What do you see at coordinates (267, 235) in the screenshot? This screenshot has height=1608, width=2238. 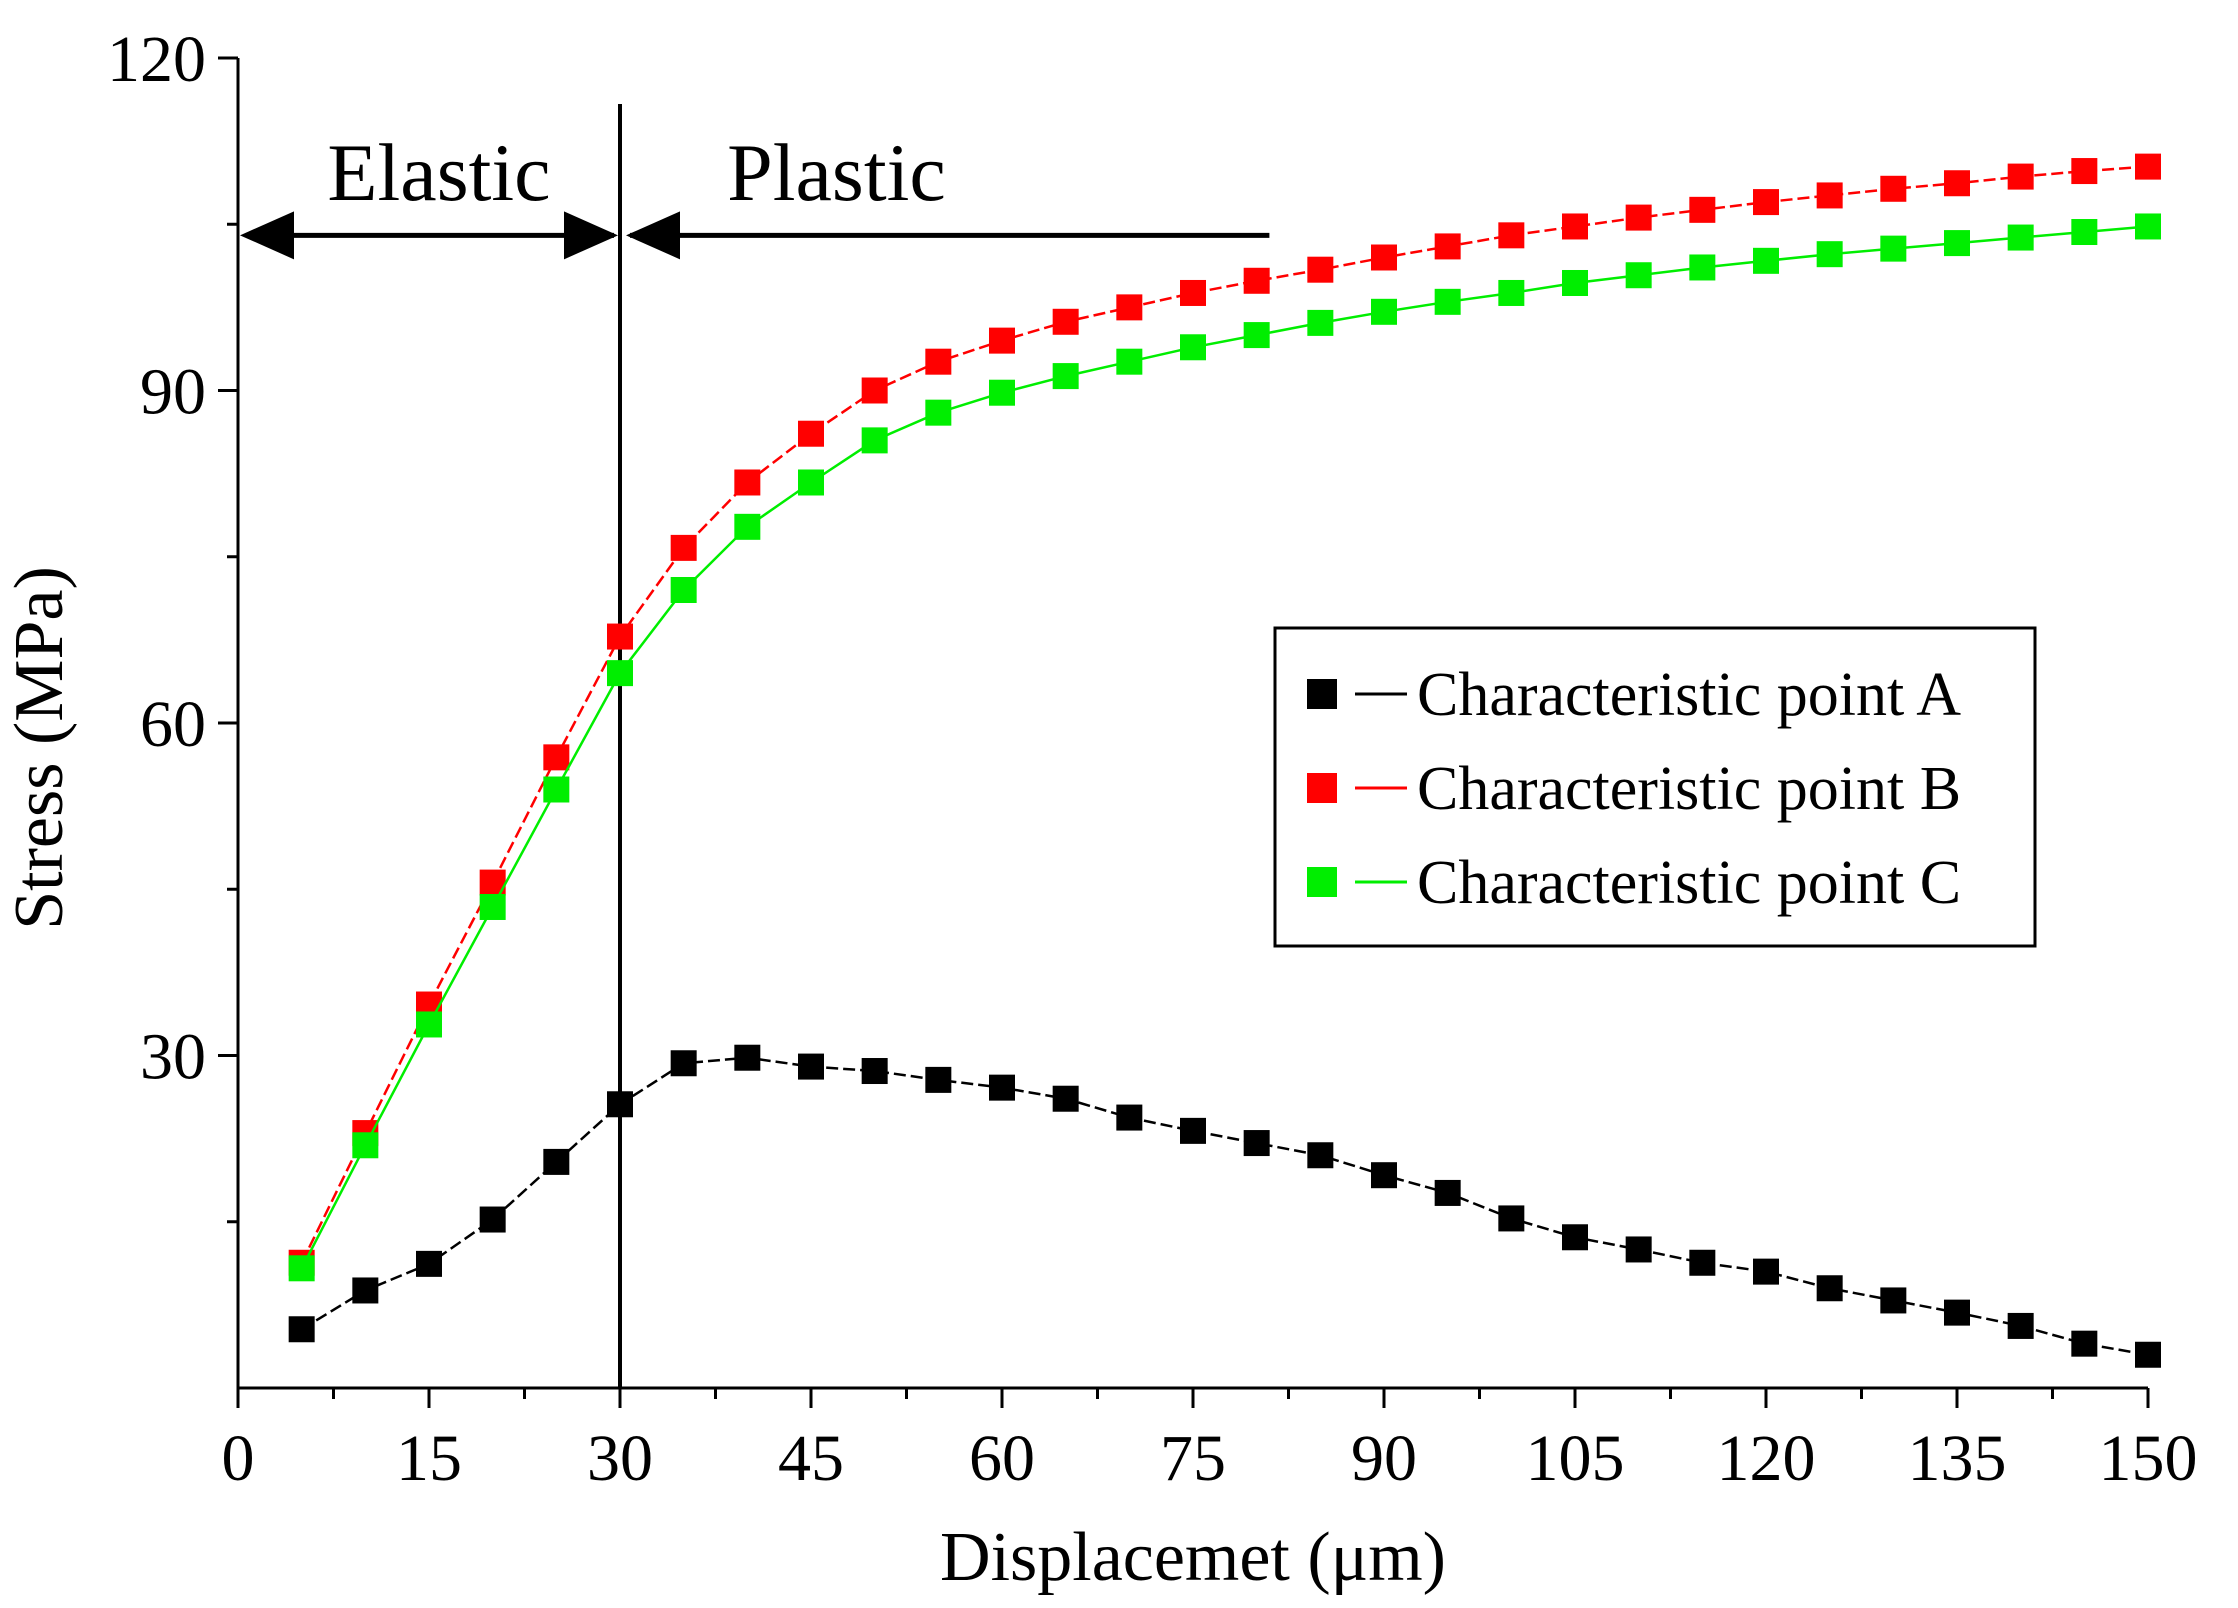 I see `elastic-arrow-left-head` at bounding box center [267, 235].